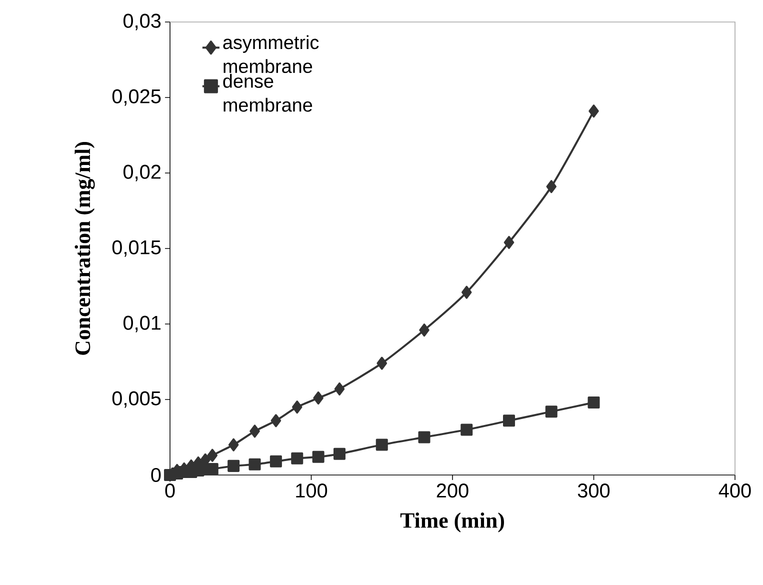 The image size is (763, 585). Describe the element at coordinates (452, 522) in the screenshot. I see `x-axis-title: Time (min)` at that location.